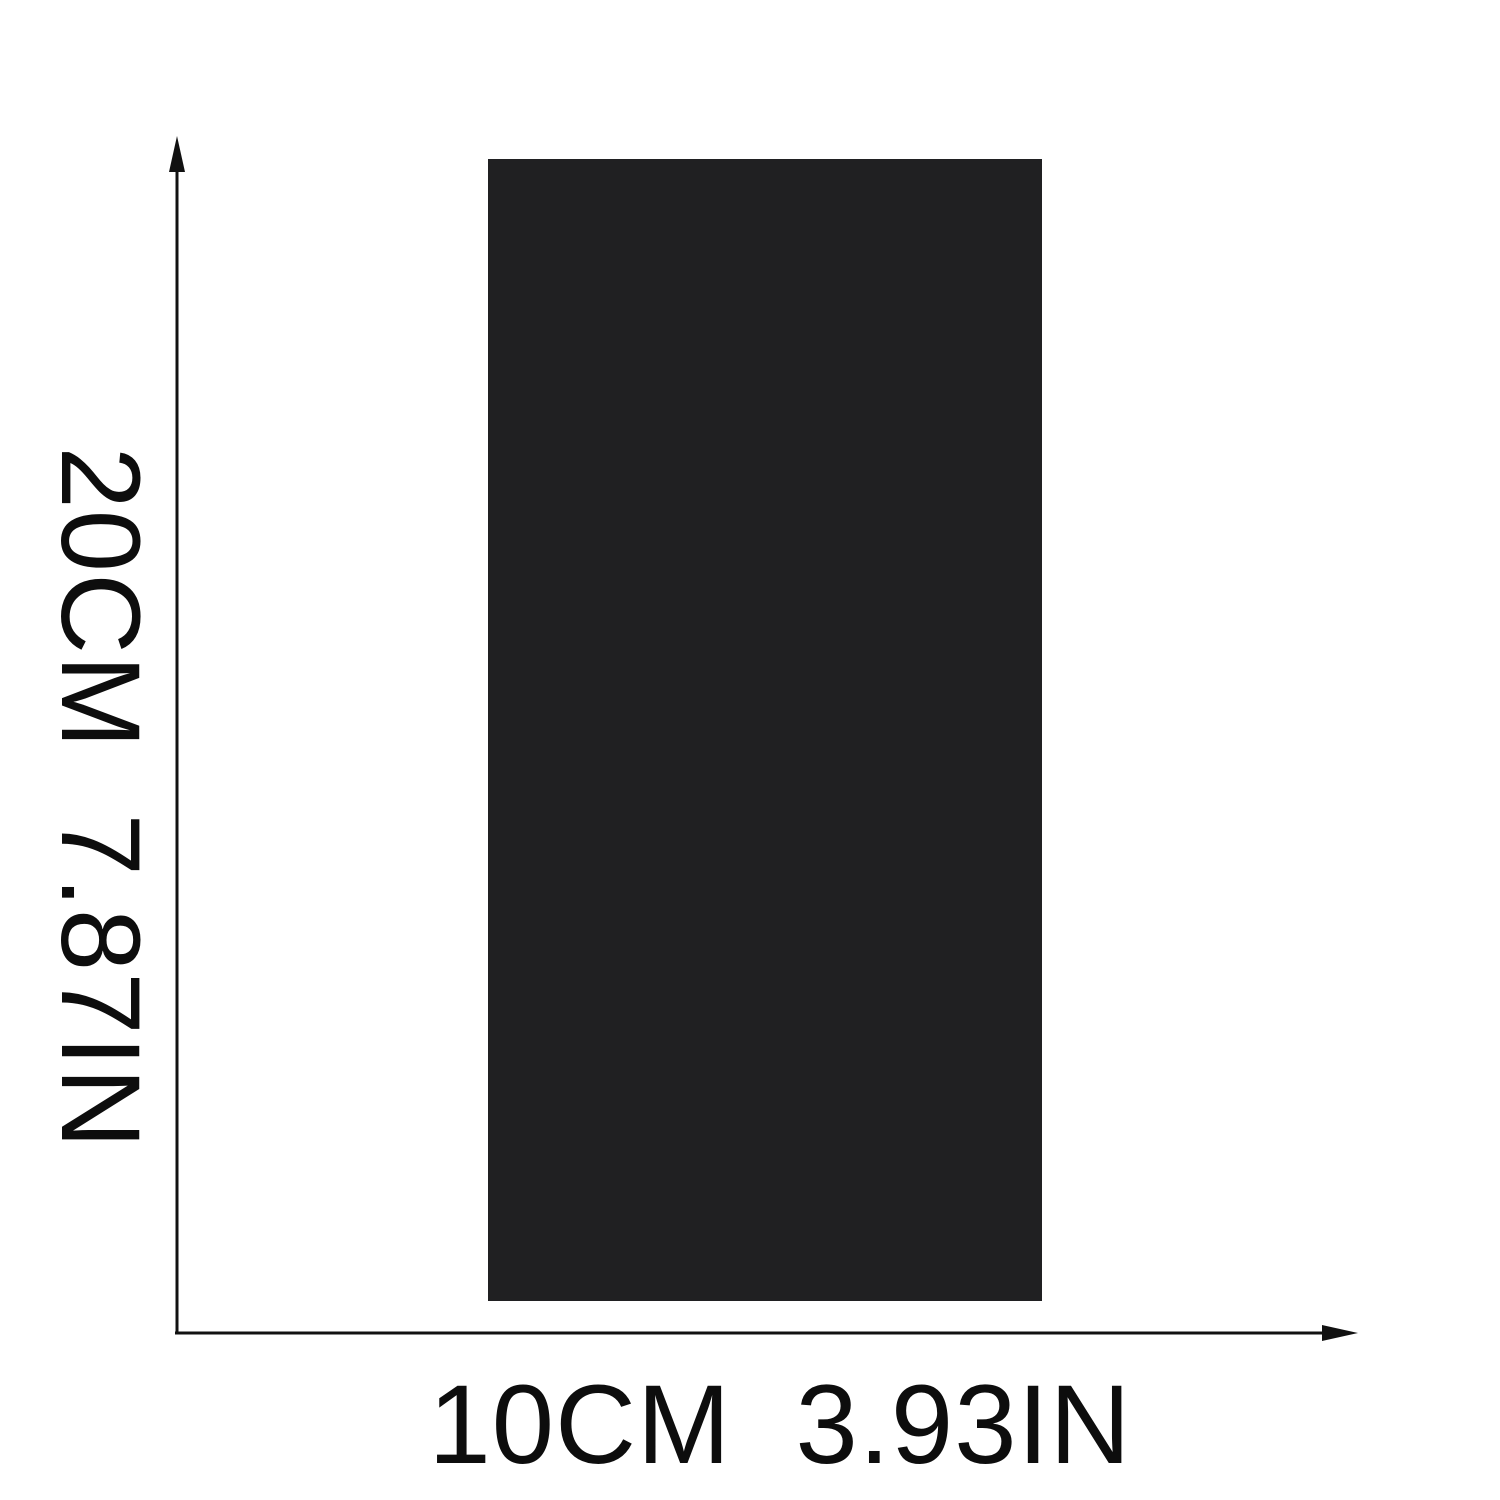 This screenshot has width=1500, height=1500. I want to click on height-dimension-label: 20CM 7.87IN, so click(100, 798).